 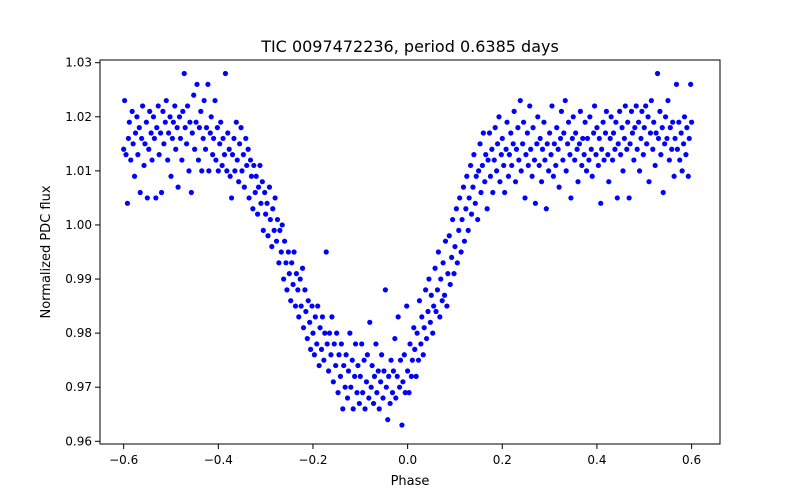 I want to click on y-axis-label: Normalized PDC flux, so click(x=46, y=251).